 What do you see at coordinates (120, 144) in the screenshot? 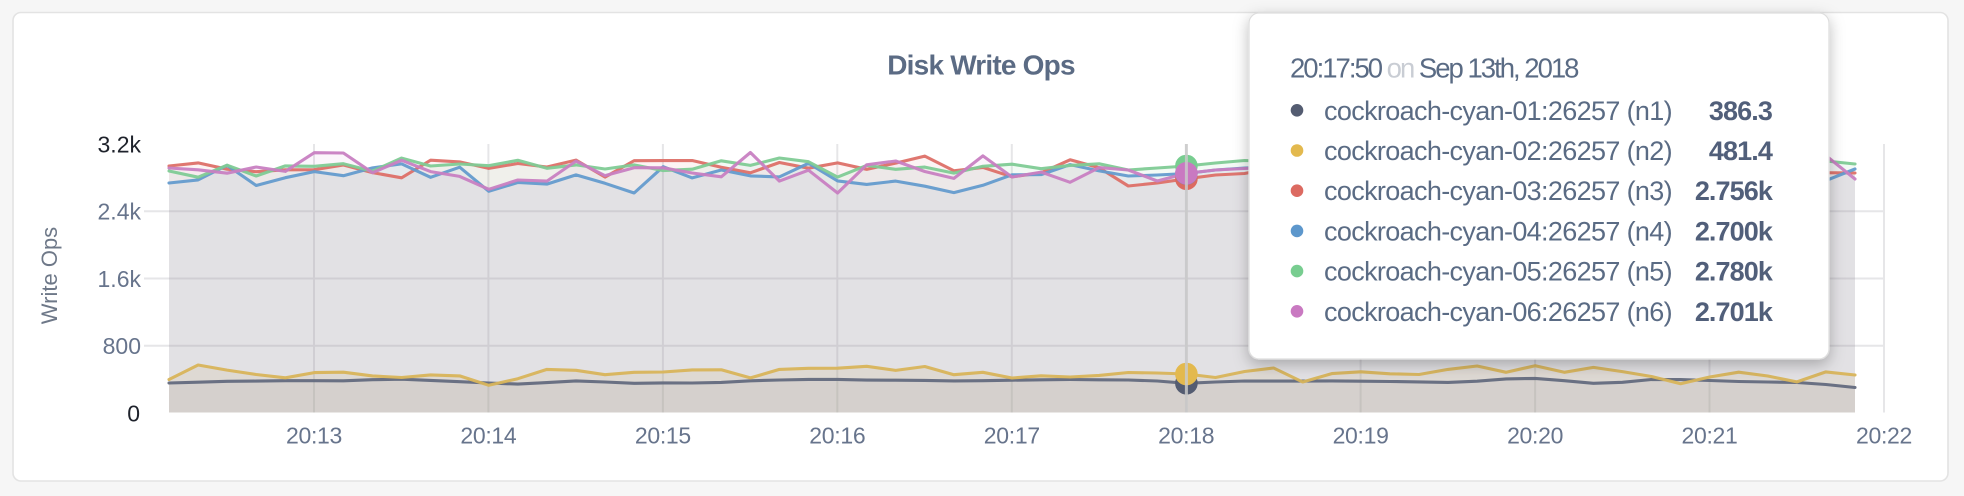
I see `svg-text: 3.2k` at bounding box center [120, 144].